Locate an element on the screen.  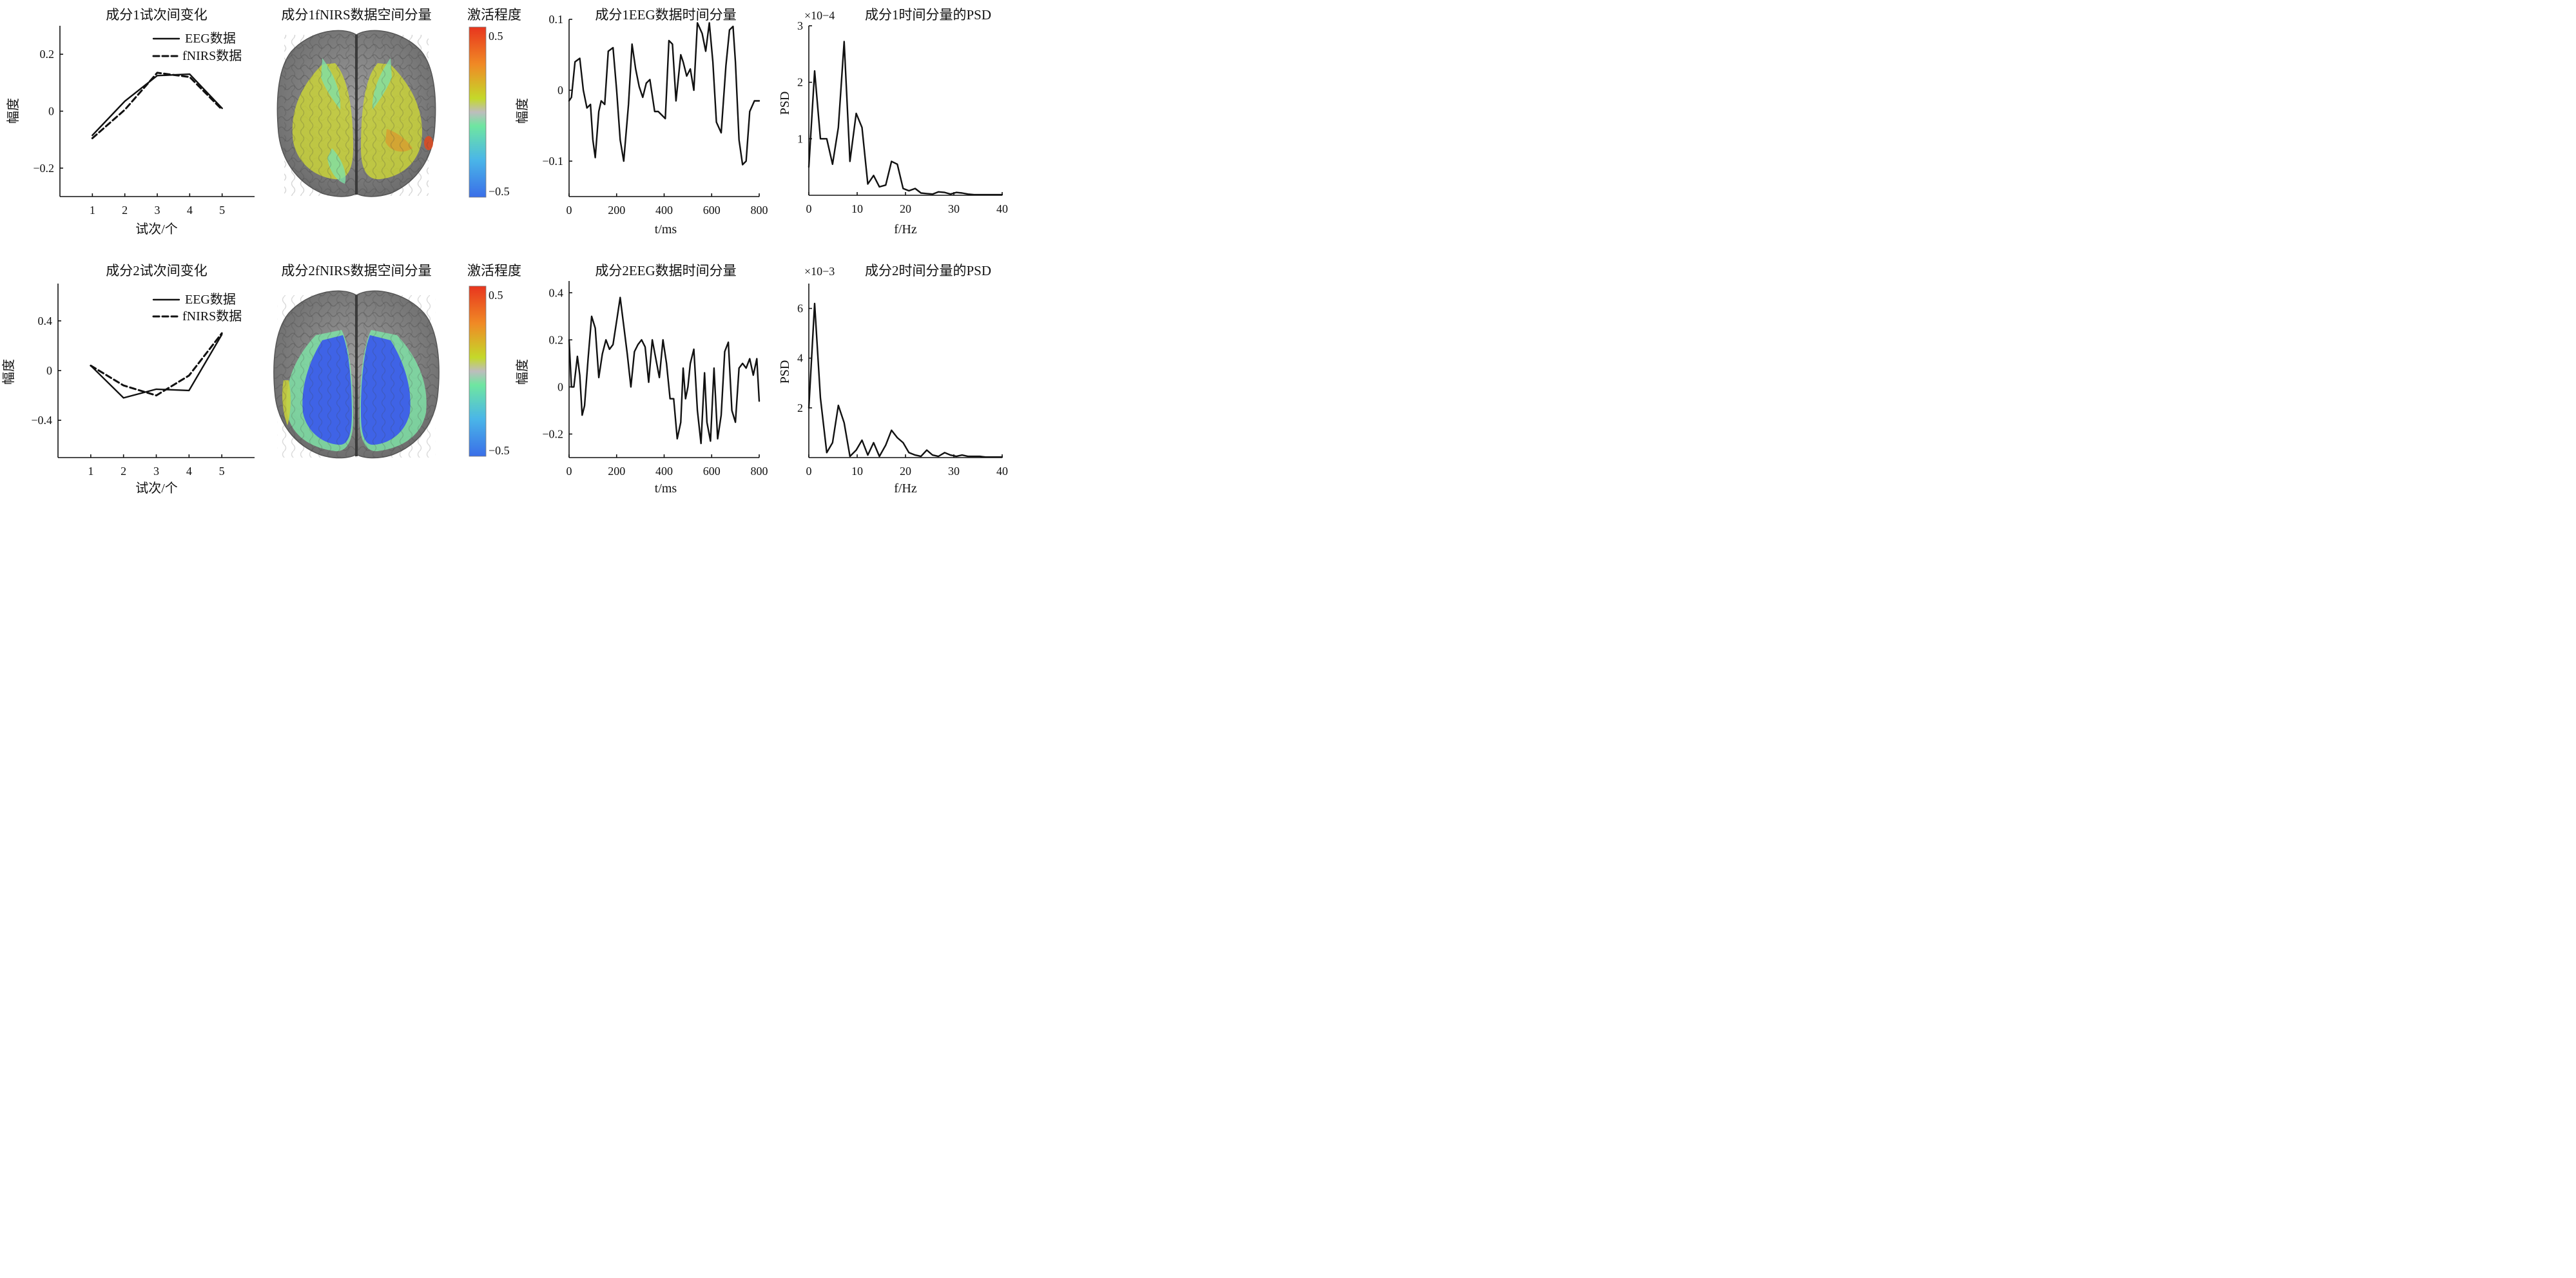
y-ticks: −0.2 0 0.2 is located at coordinates (48, 111).